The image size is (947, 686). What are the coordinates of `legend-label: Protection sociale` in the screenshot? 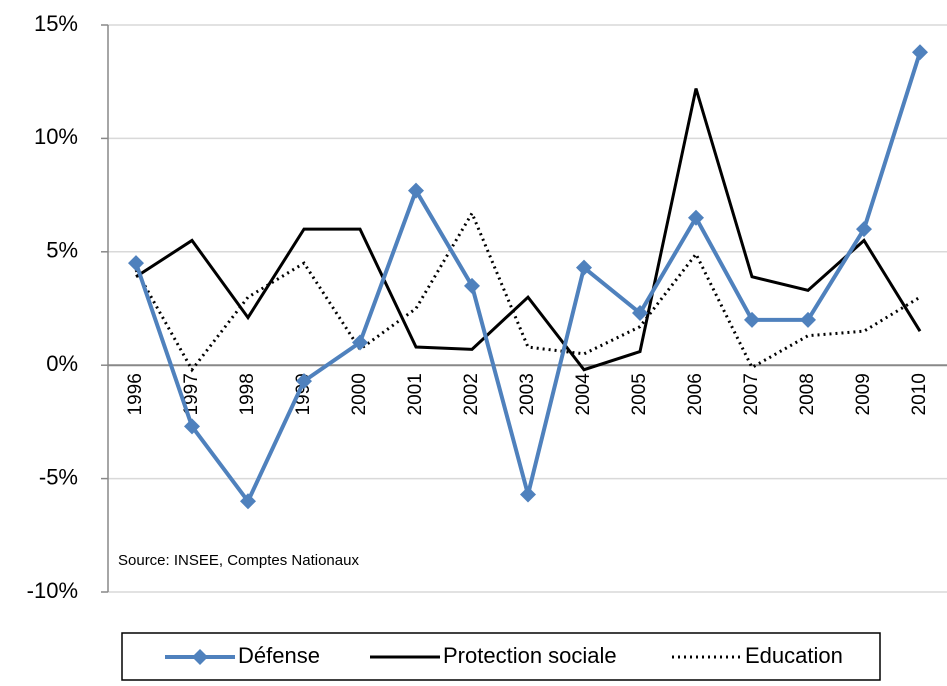 It's located at (530, 655).